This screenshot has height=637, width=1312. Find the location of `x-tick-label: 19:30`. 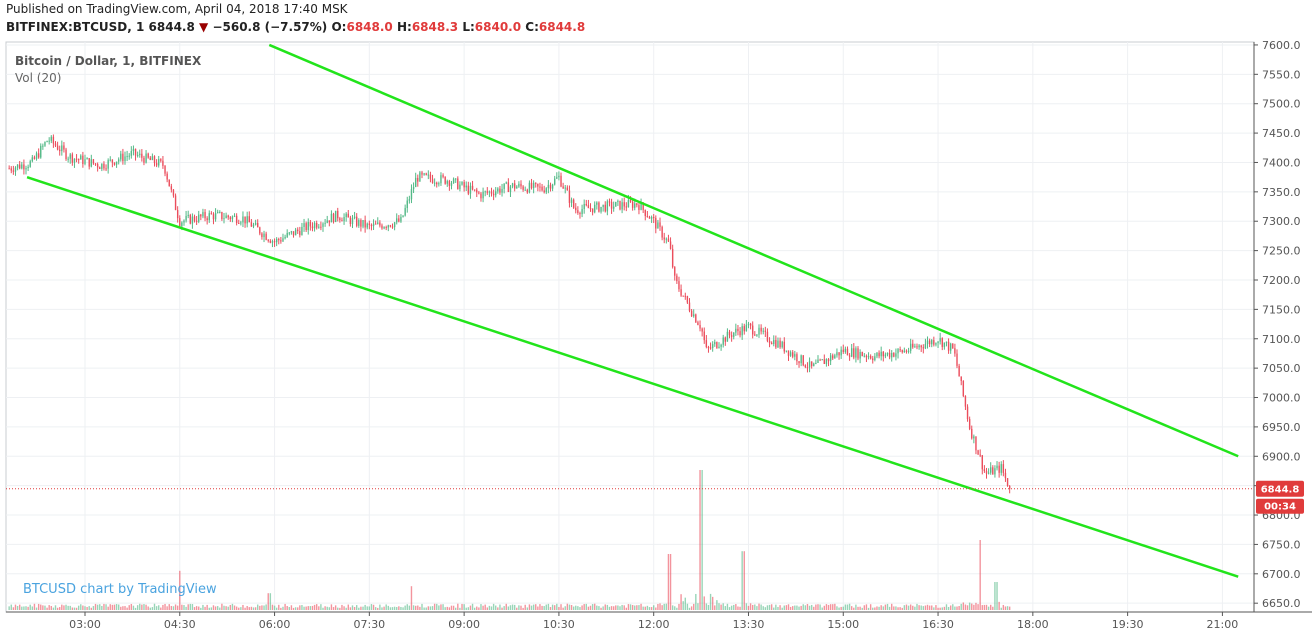

x-tick-label: 19:30 is located at coordinates (1128, 624).